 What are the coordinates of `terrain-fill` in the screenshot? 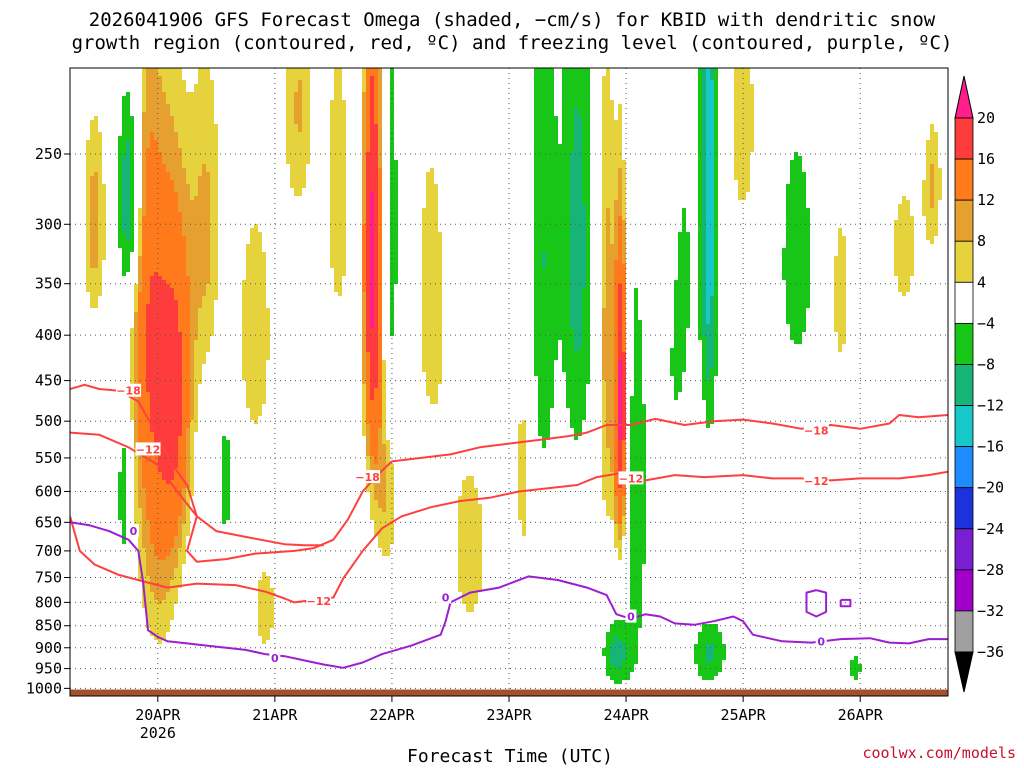 It's located at (509, 692).